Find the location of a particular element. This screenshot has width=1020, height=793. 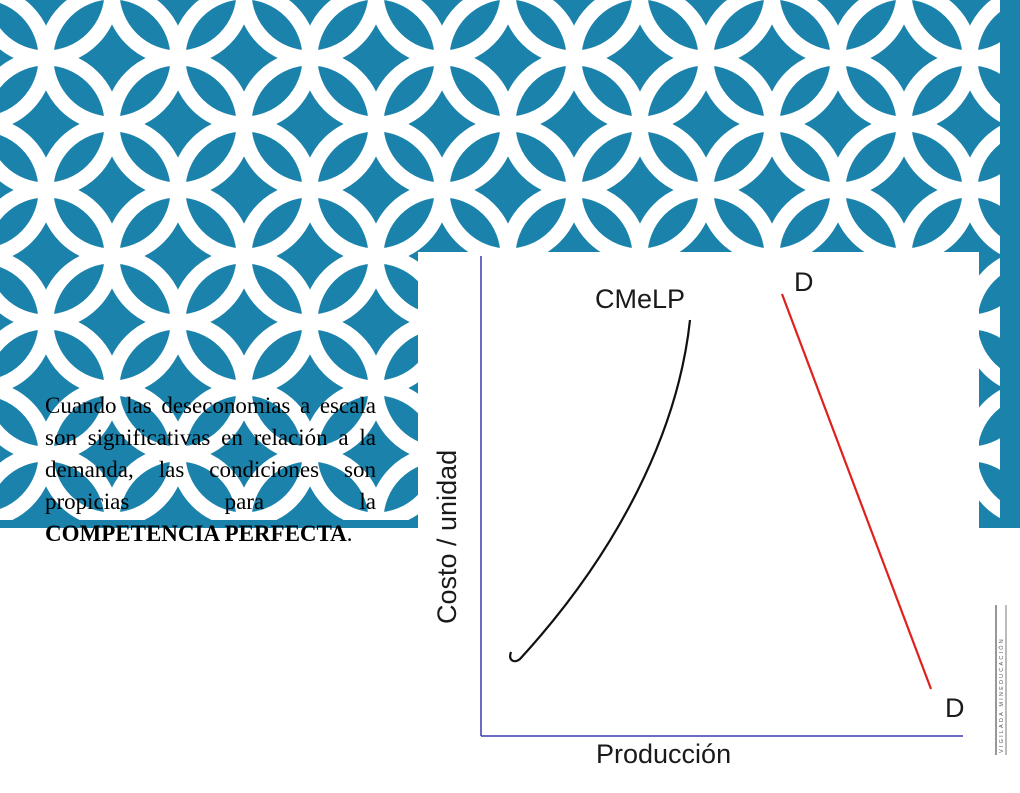

body-text-end: . is located at coordinates (349, 533).